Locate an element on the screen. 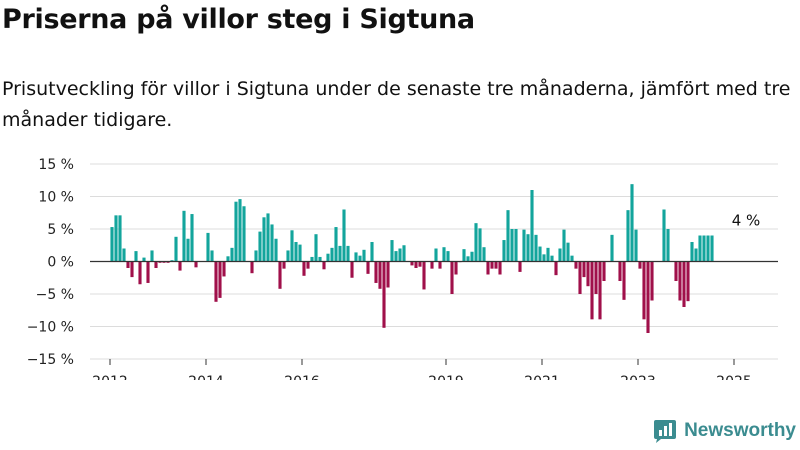 The height and width of the screenshot is (450, 800). y-tick-label: −10 % is located at coordinates (50, 328).